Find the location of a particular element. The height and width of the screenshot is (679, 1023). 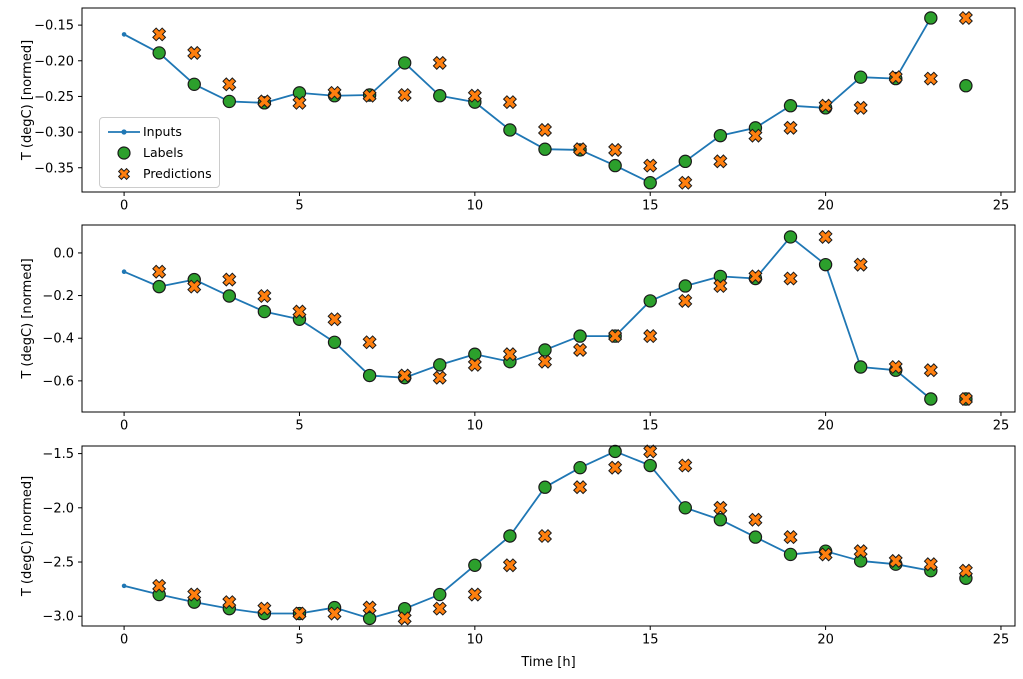

x-axis-label: Time [h] is located at coordinates (547, 662).